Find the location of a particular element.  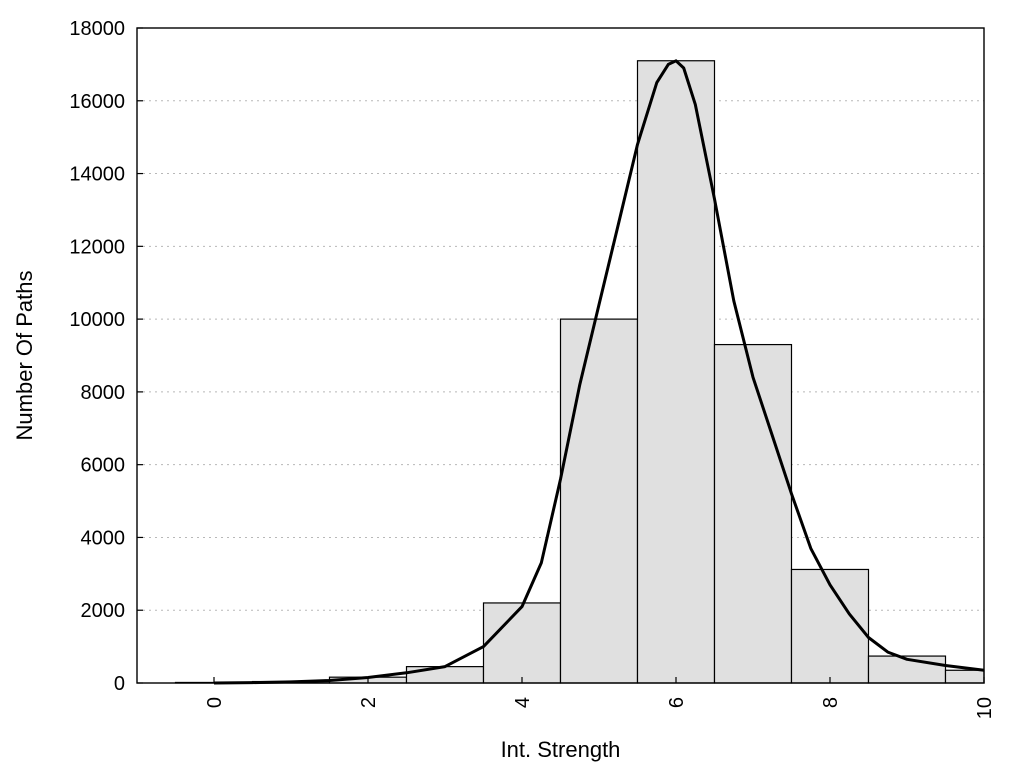

y-axis-title: Number Of Paths is located at coordinates (24, 356).